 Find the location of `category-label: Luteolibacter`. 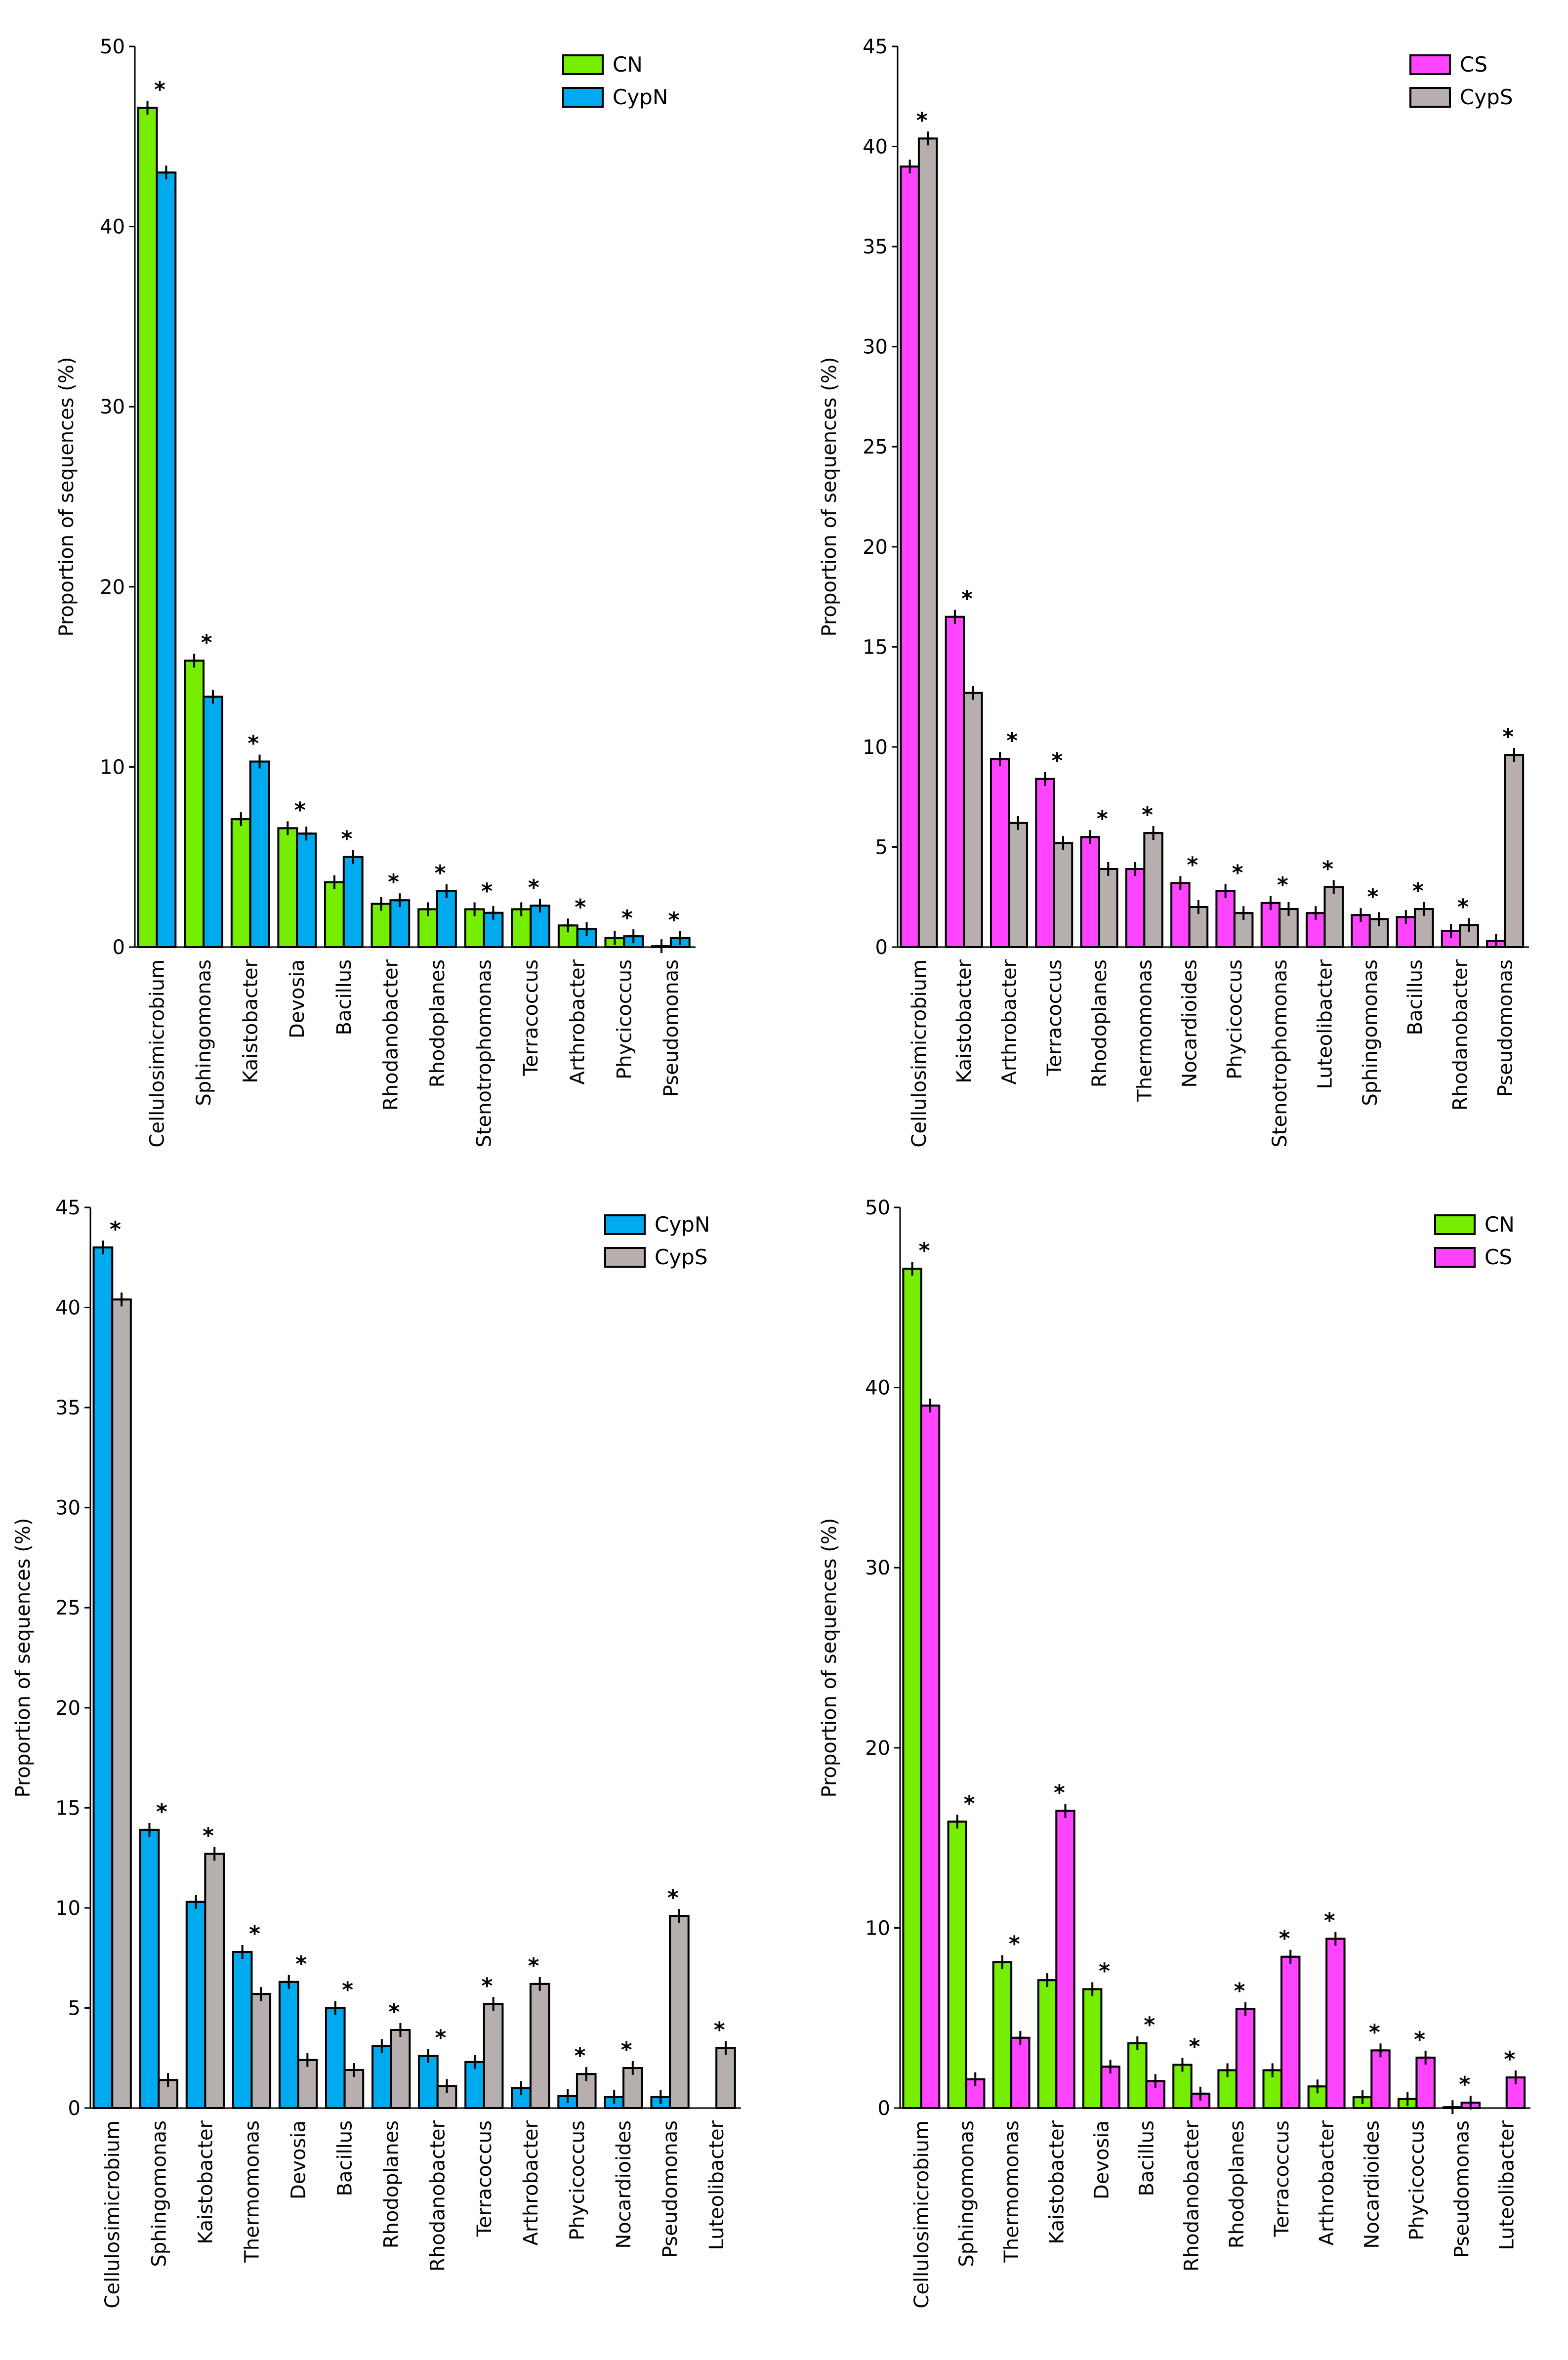

category-label: Luteolibacter is located at coordinates (1325, 1024).